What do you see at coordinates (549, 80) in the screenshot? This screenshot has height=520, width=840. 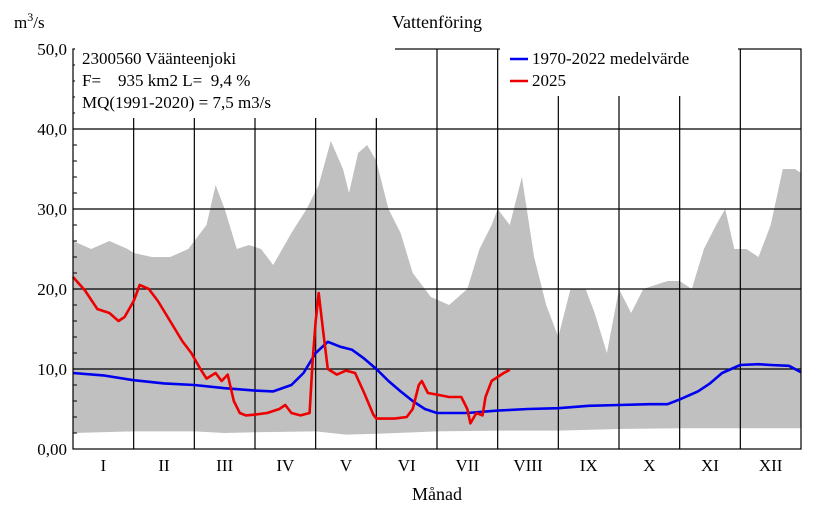 I see `legend-label-2025: 2025` at bounding box center [549, 80].